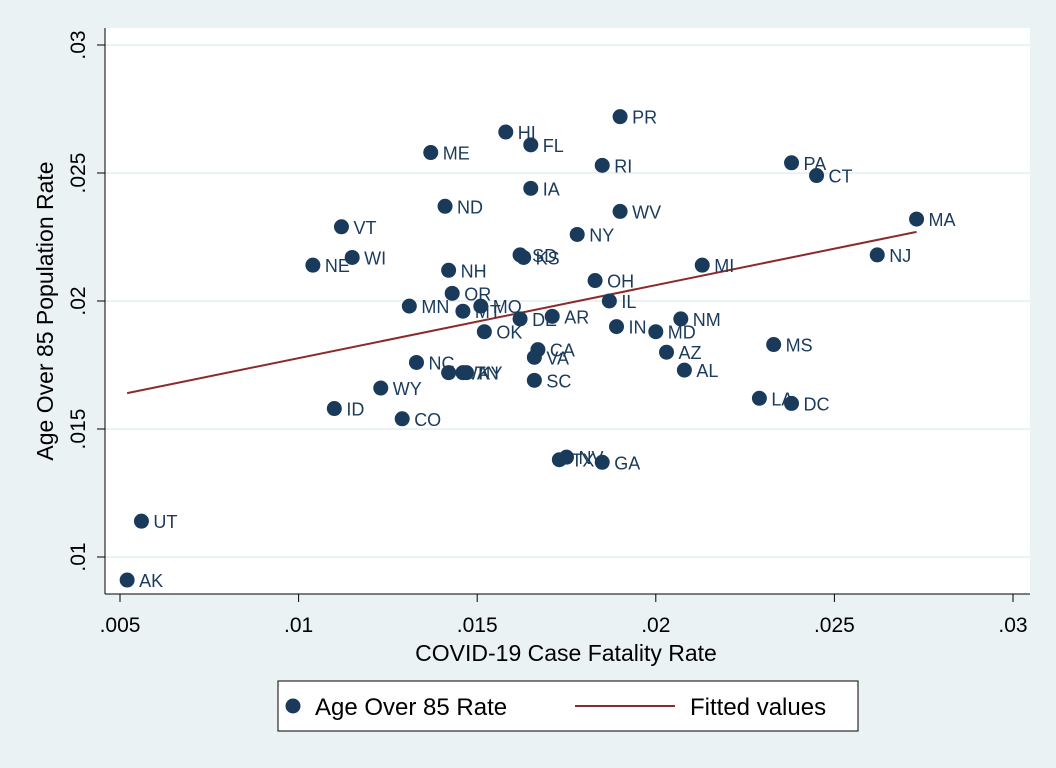 The height and width of the screenshot is (768, 1056). I want to click on data-point-label: MT, so click(488, 312).